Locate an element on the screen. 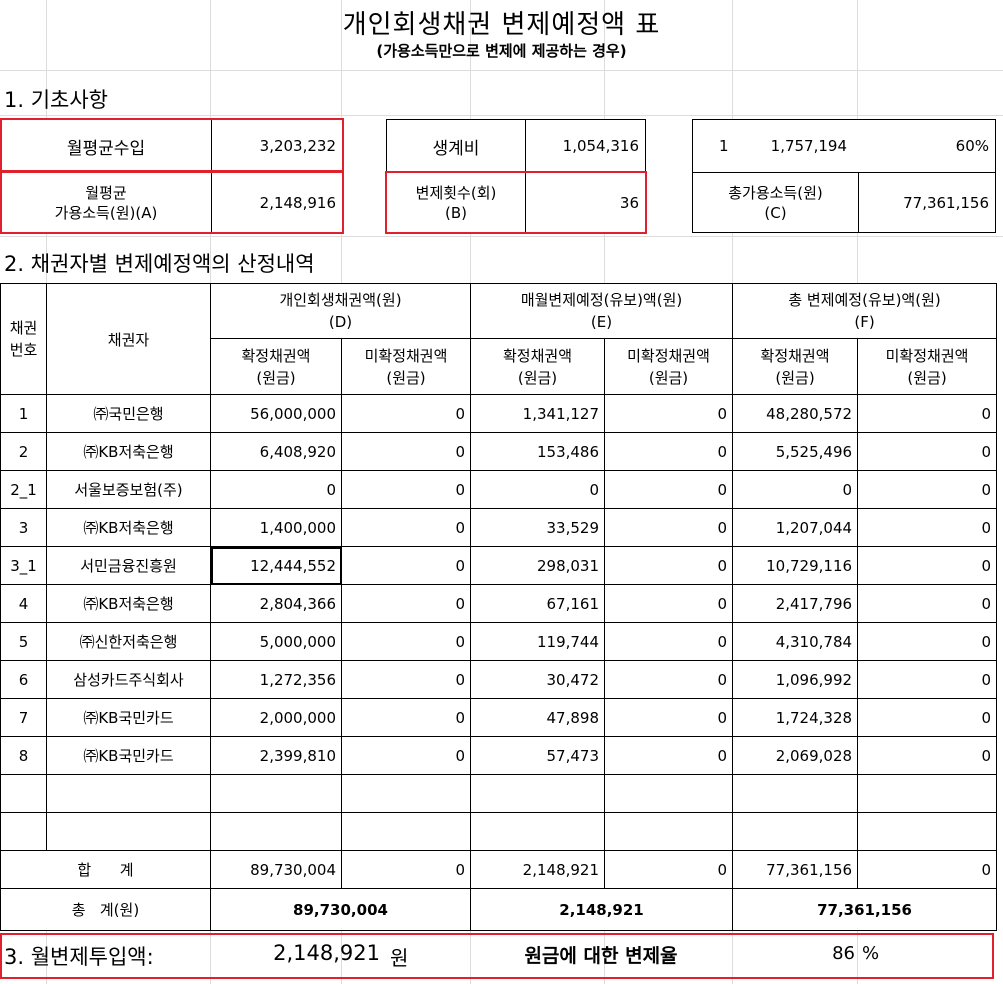 The image size is (1003, 984). sum-e-confirmed: 2,148,921 is located at coordinates (538, 869).